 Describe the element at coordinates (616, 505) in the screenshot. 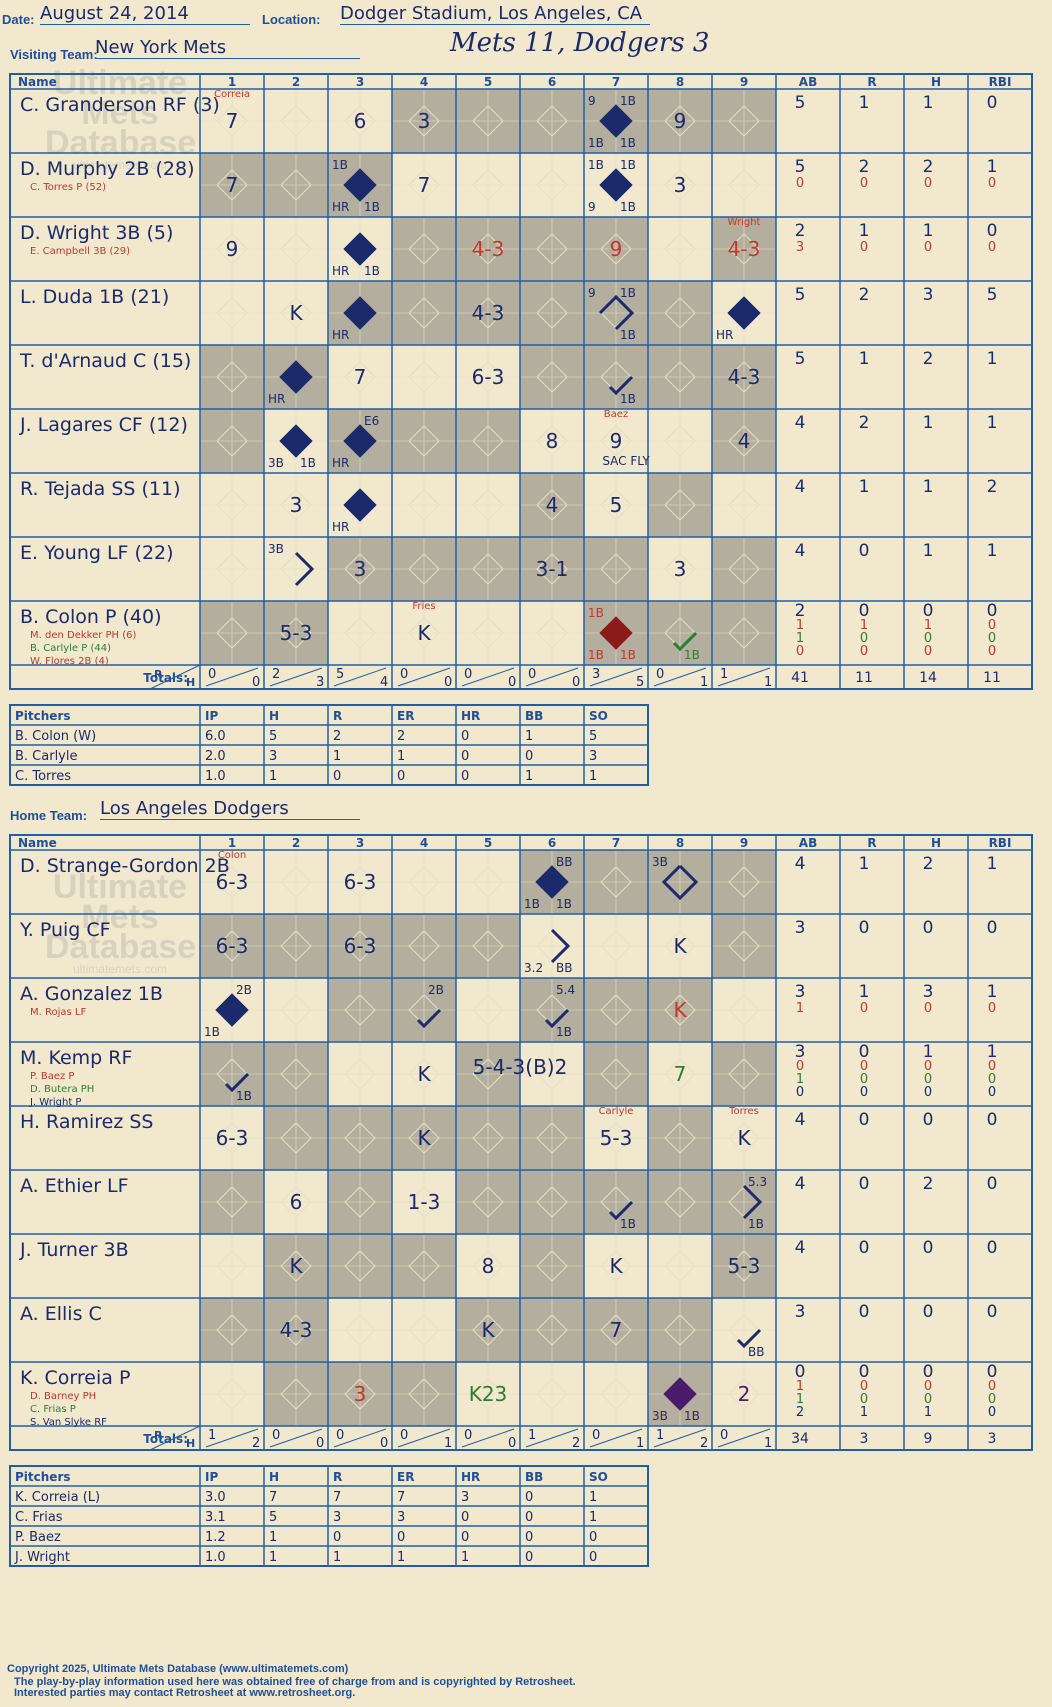

I see `play-result: 5` at that location.